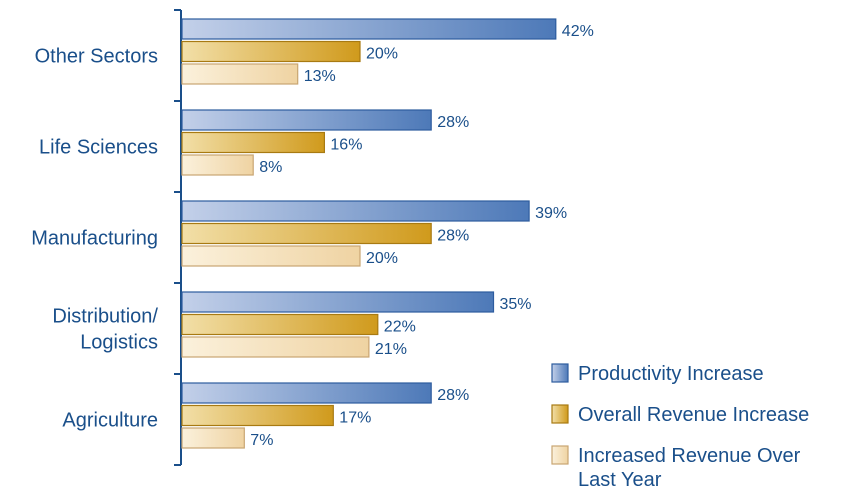 The width and height of the screenshot is (851, 497). I want to click on legend-label-increased-revenue-over-last-year: Last Year, so click(620, 480).